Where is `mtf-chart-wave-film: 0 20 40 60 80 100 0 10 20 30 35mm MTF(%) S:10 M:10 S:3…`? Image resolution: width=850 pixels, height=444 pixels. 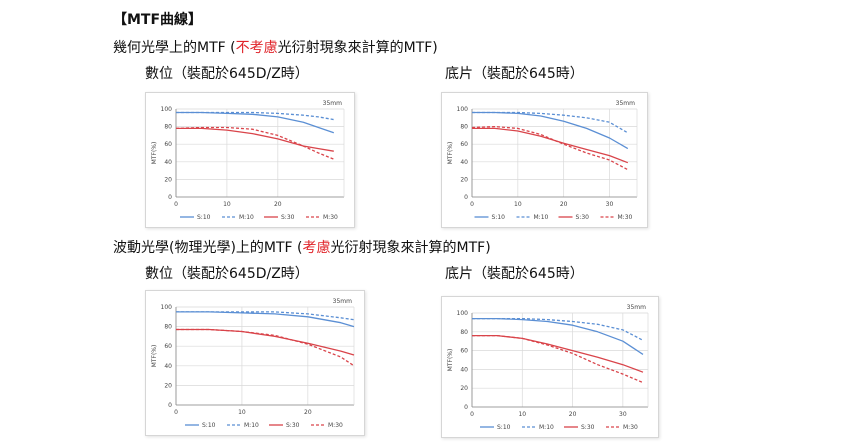 mtf-chart-wave-film: 0 20 40 60 80 100 0 10 20 30 35mm MTF(%) S:10 M:10 S:3… is located at coordinates (550, 367).